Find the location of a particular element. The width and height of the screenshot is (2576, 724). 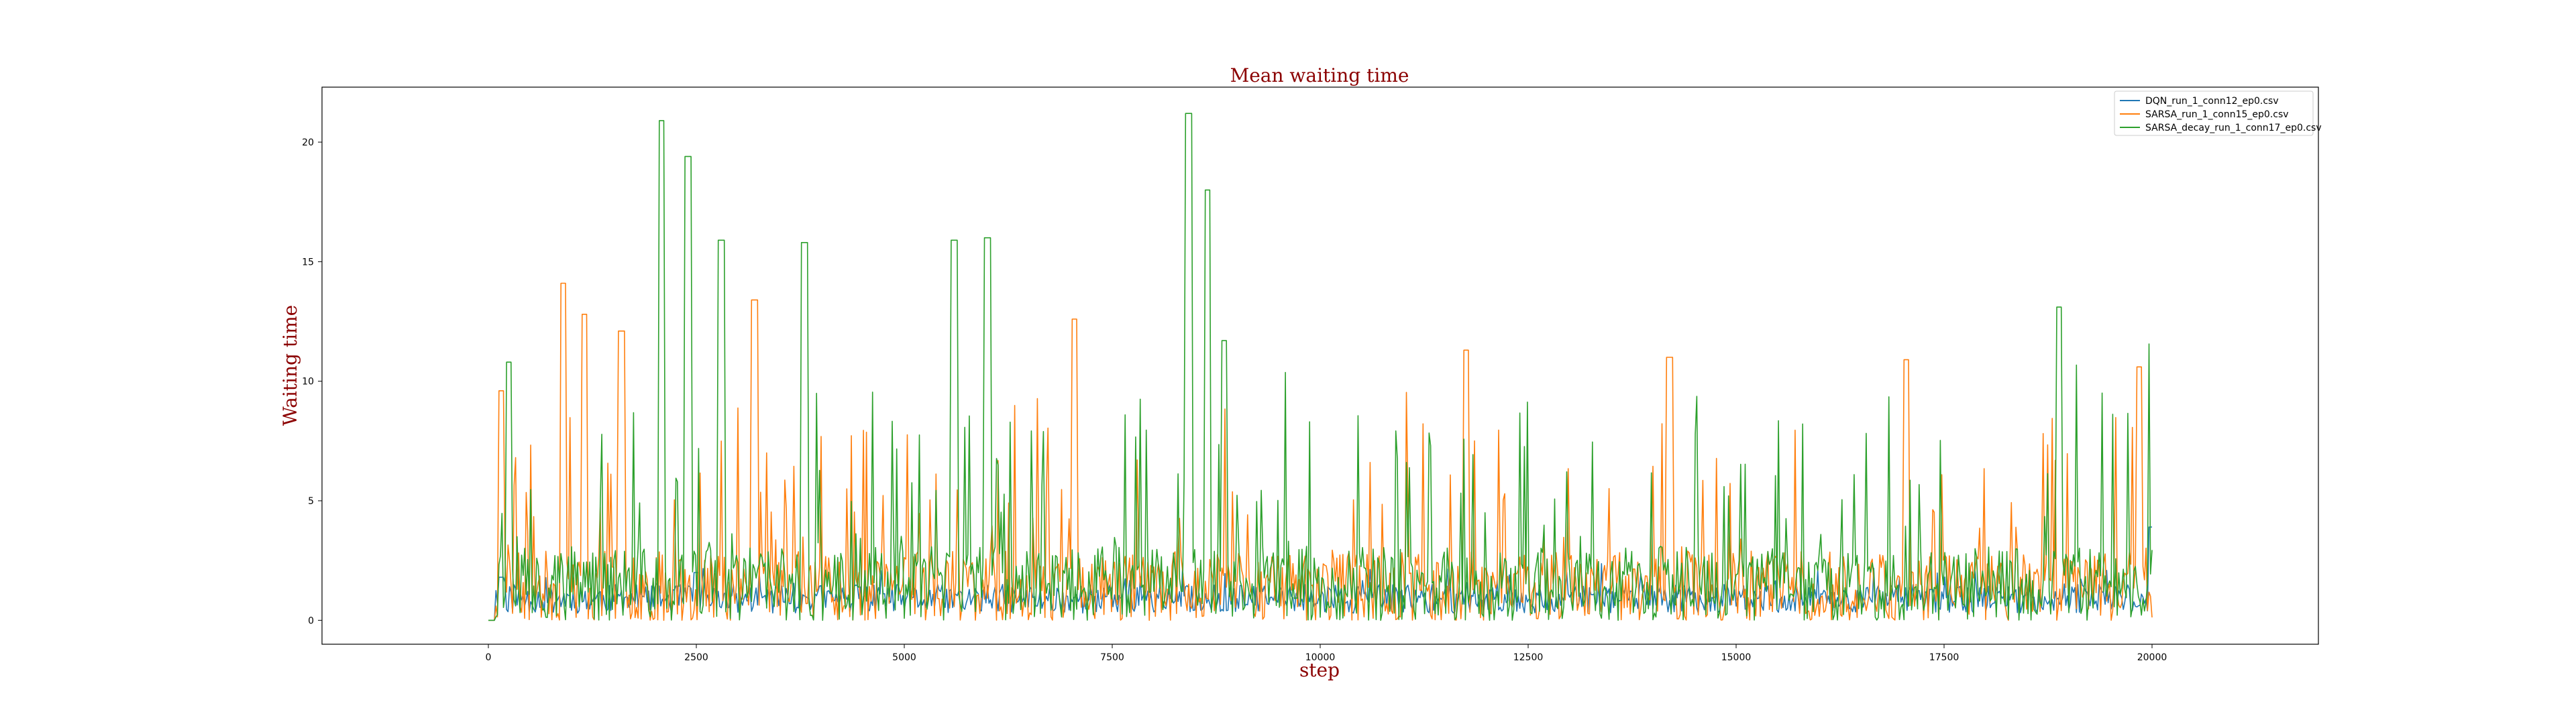

legend-box is located at coordinates (2214, 113).